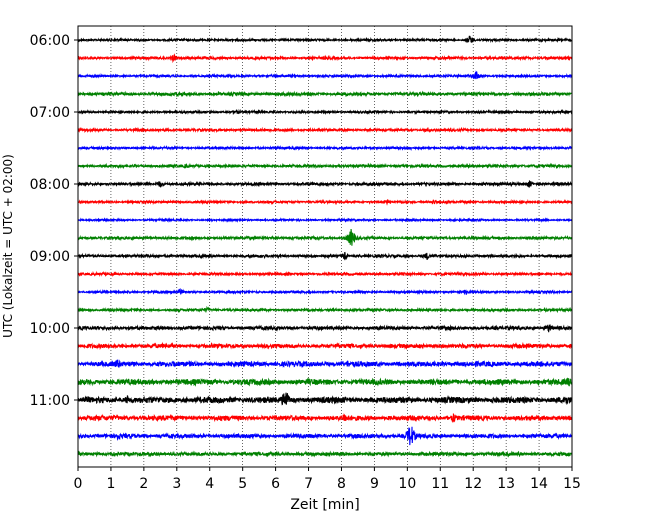 This screenshot has height=520, width=650. What do you see at coordinates (50, 41) in the screenshot?
I see `y-tick-label: 06:00` at bounding box center [50, 41].